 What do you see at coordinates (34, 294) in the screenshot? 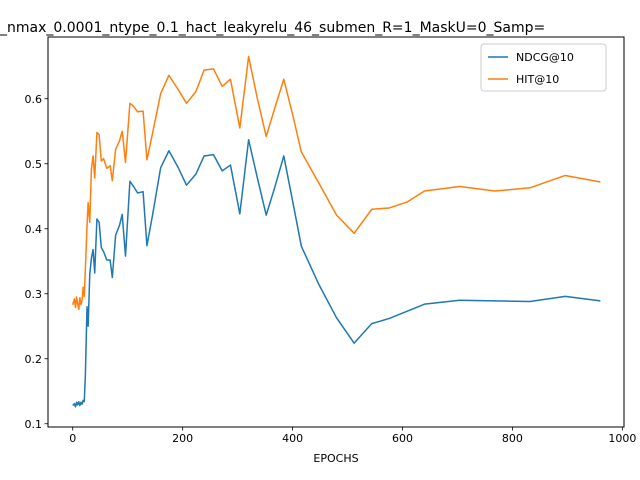
I see `y-tick-label: 0.3` at bounding box center [34, 294].